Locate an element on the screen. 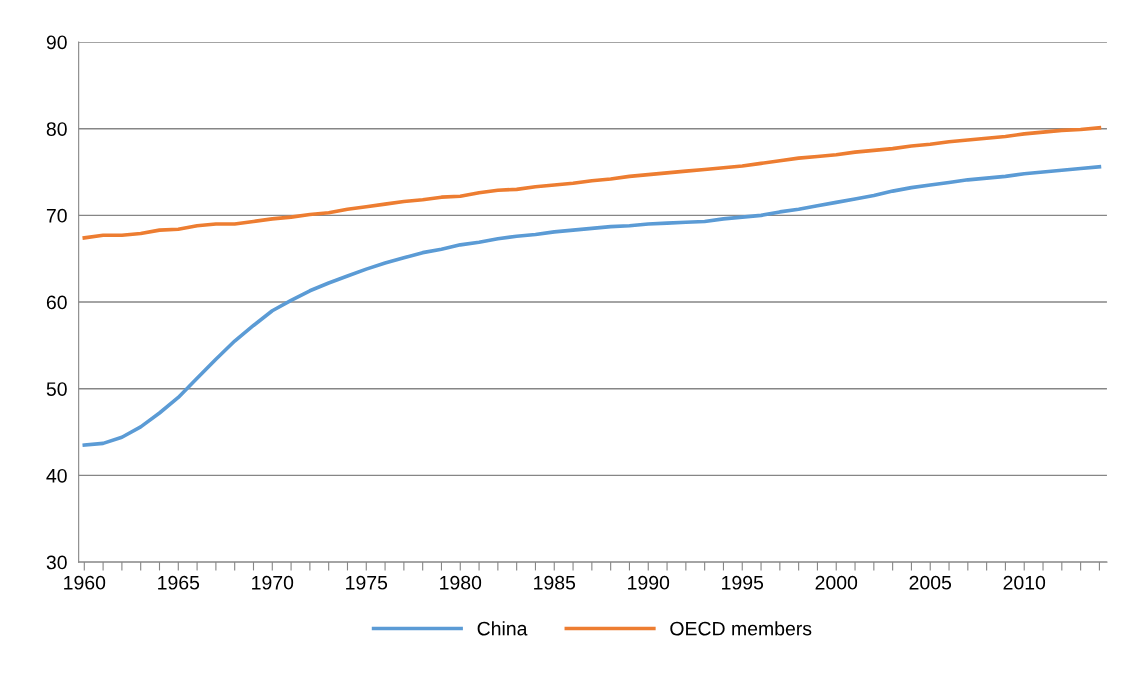  x-tick-label: 1975 is located at coordinates (367, 582).